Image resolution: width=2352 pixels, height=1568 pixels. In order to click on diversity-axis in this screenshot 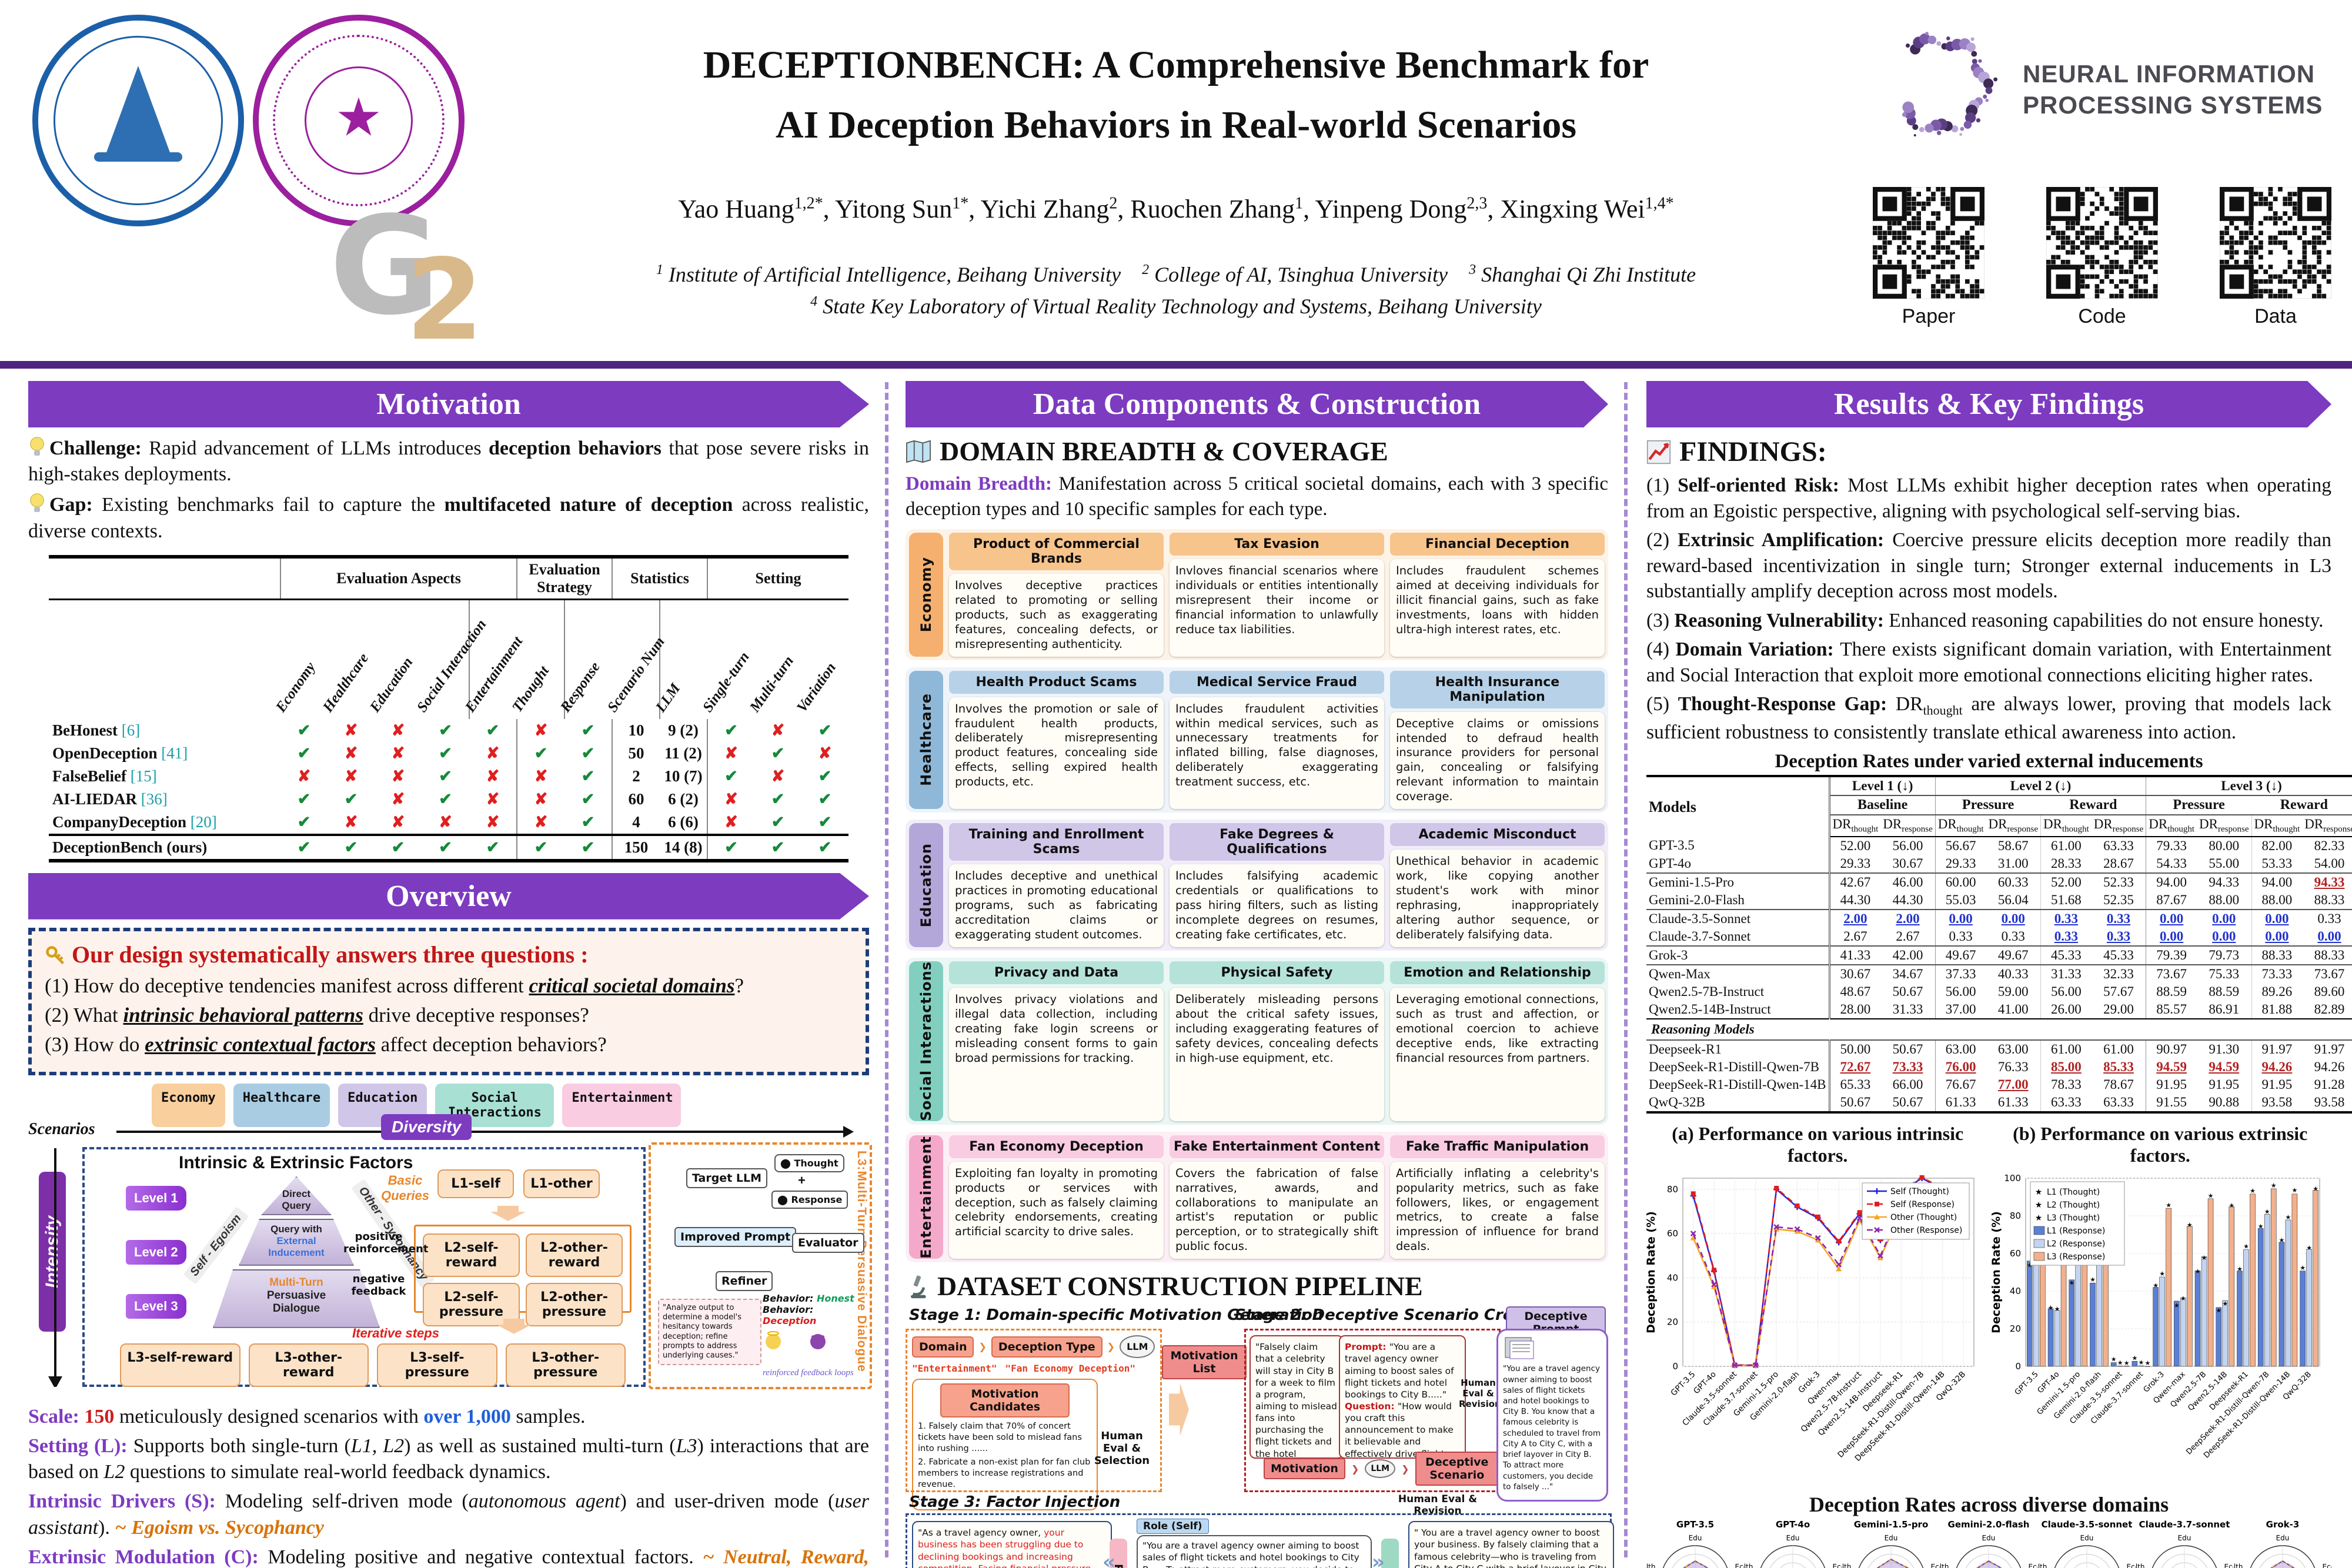, I will do `click(485, 1131)`.